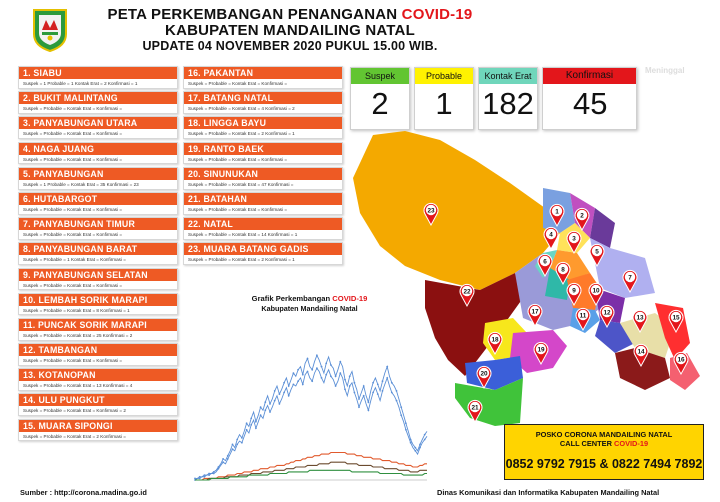 This screenshot has height=502, width=720. I want to click on map-marker-14: 14, so click(641, 355).